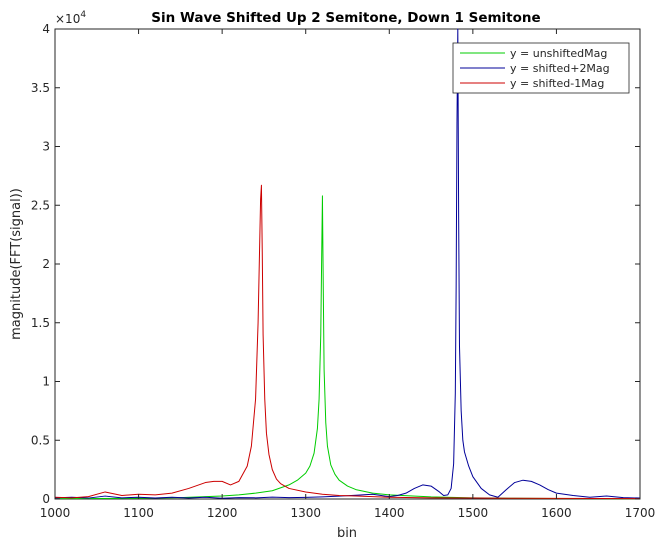  What do you see at coordinates (305, 513) in the screenshot?
I see `x-tick-label: 1300` at bounding box center [305, 513].